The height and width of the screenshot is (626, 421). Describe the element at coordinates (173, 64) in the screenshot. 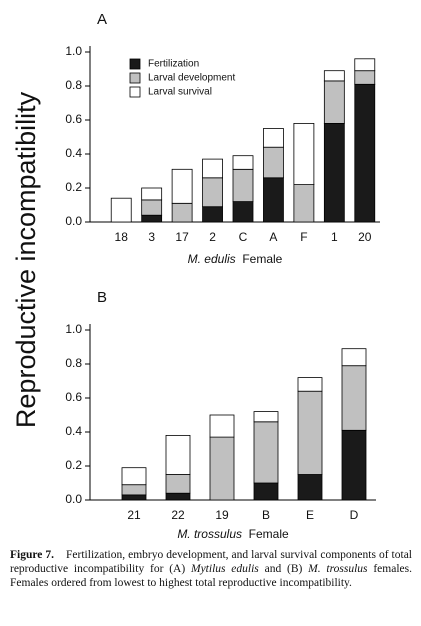

I see `legend-label: Fertilization` at that location.